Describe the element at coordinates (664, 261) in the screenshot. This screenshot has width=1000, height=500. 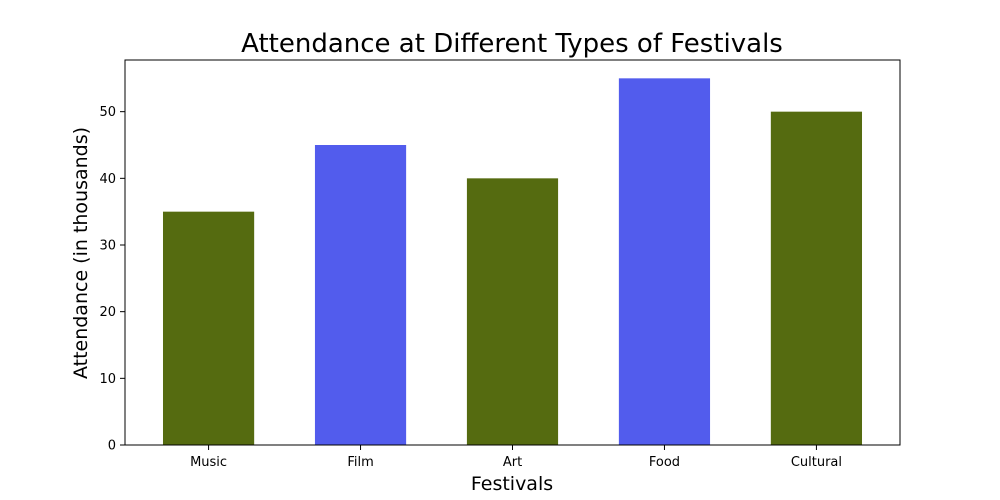
I see `bar-food` at that location.